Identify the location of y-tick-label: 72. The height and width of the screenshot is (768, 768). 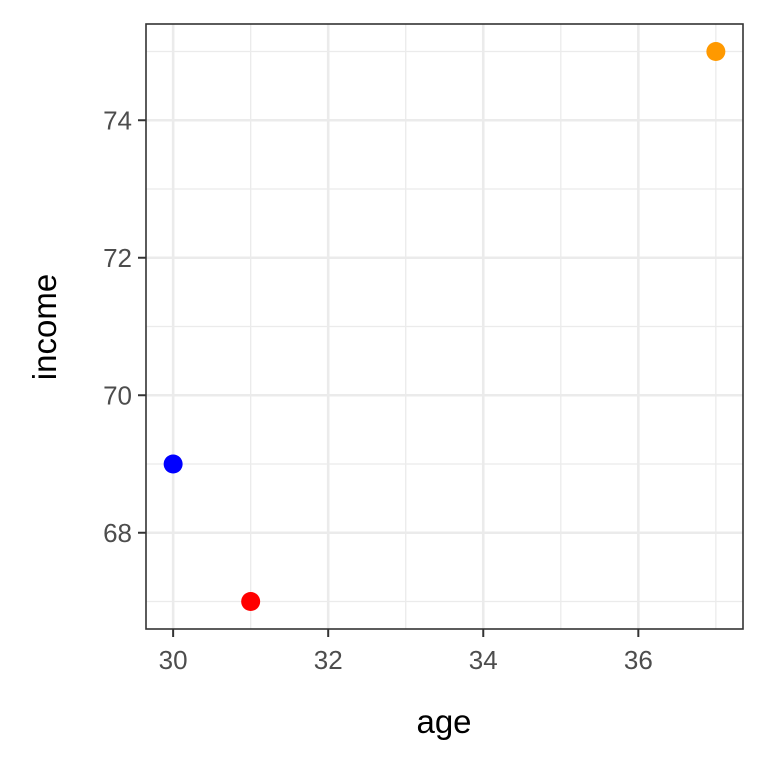
(117, 258).